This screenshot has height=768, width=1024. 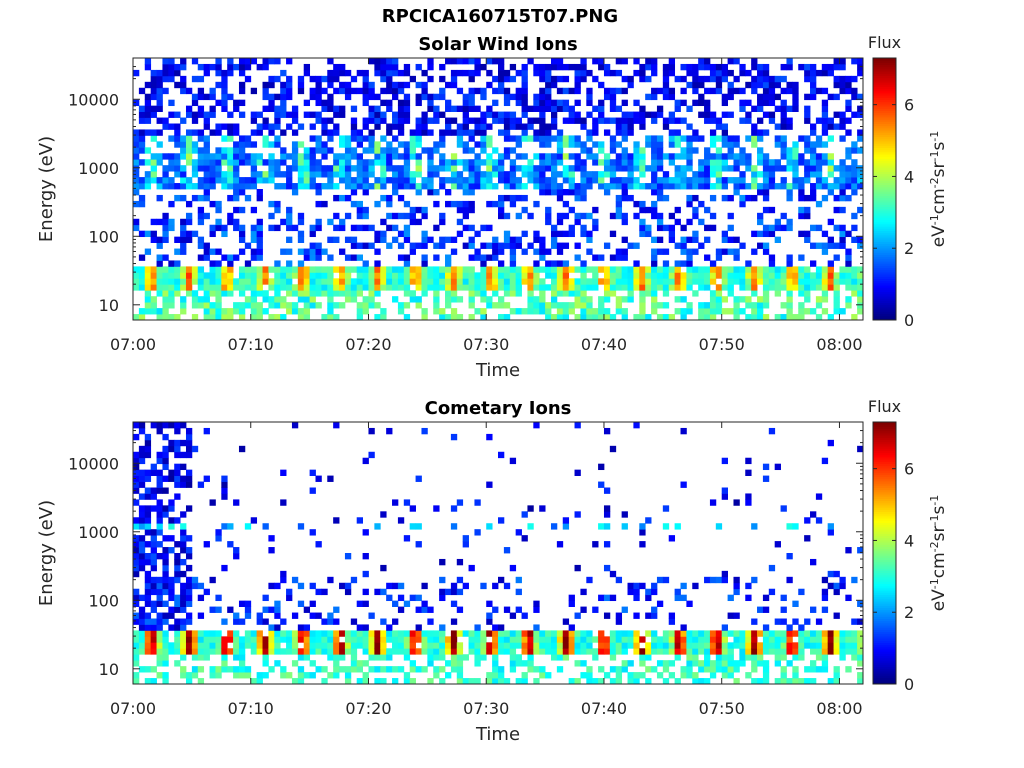 I want to click on panel-title: Solar Wind Ions, so click(x=497, y=44).